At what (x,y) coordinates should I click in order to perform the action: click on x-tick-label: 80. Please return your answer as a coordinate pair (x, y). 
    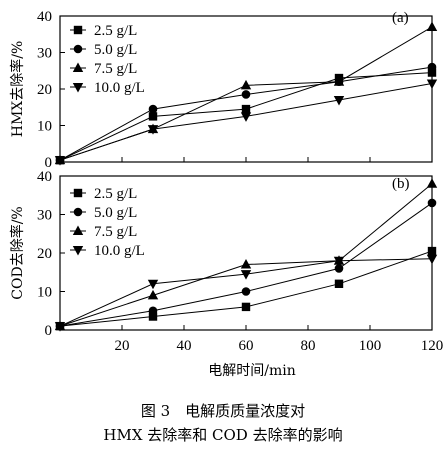
    Looking at the image, I should click on (308, 346).